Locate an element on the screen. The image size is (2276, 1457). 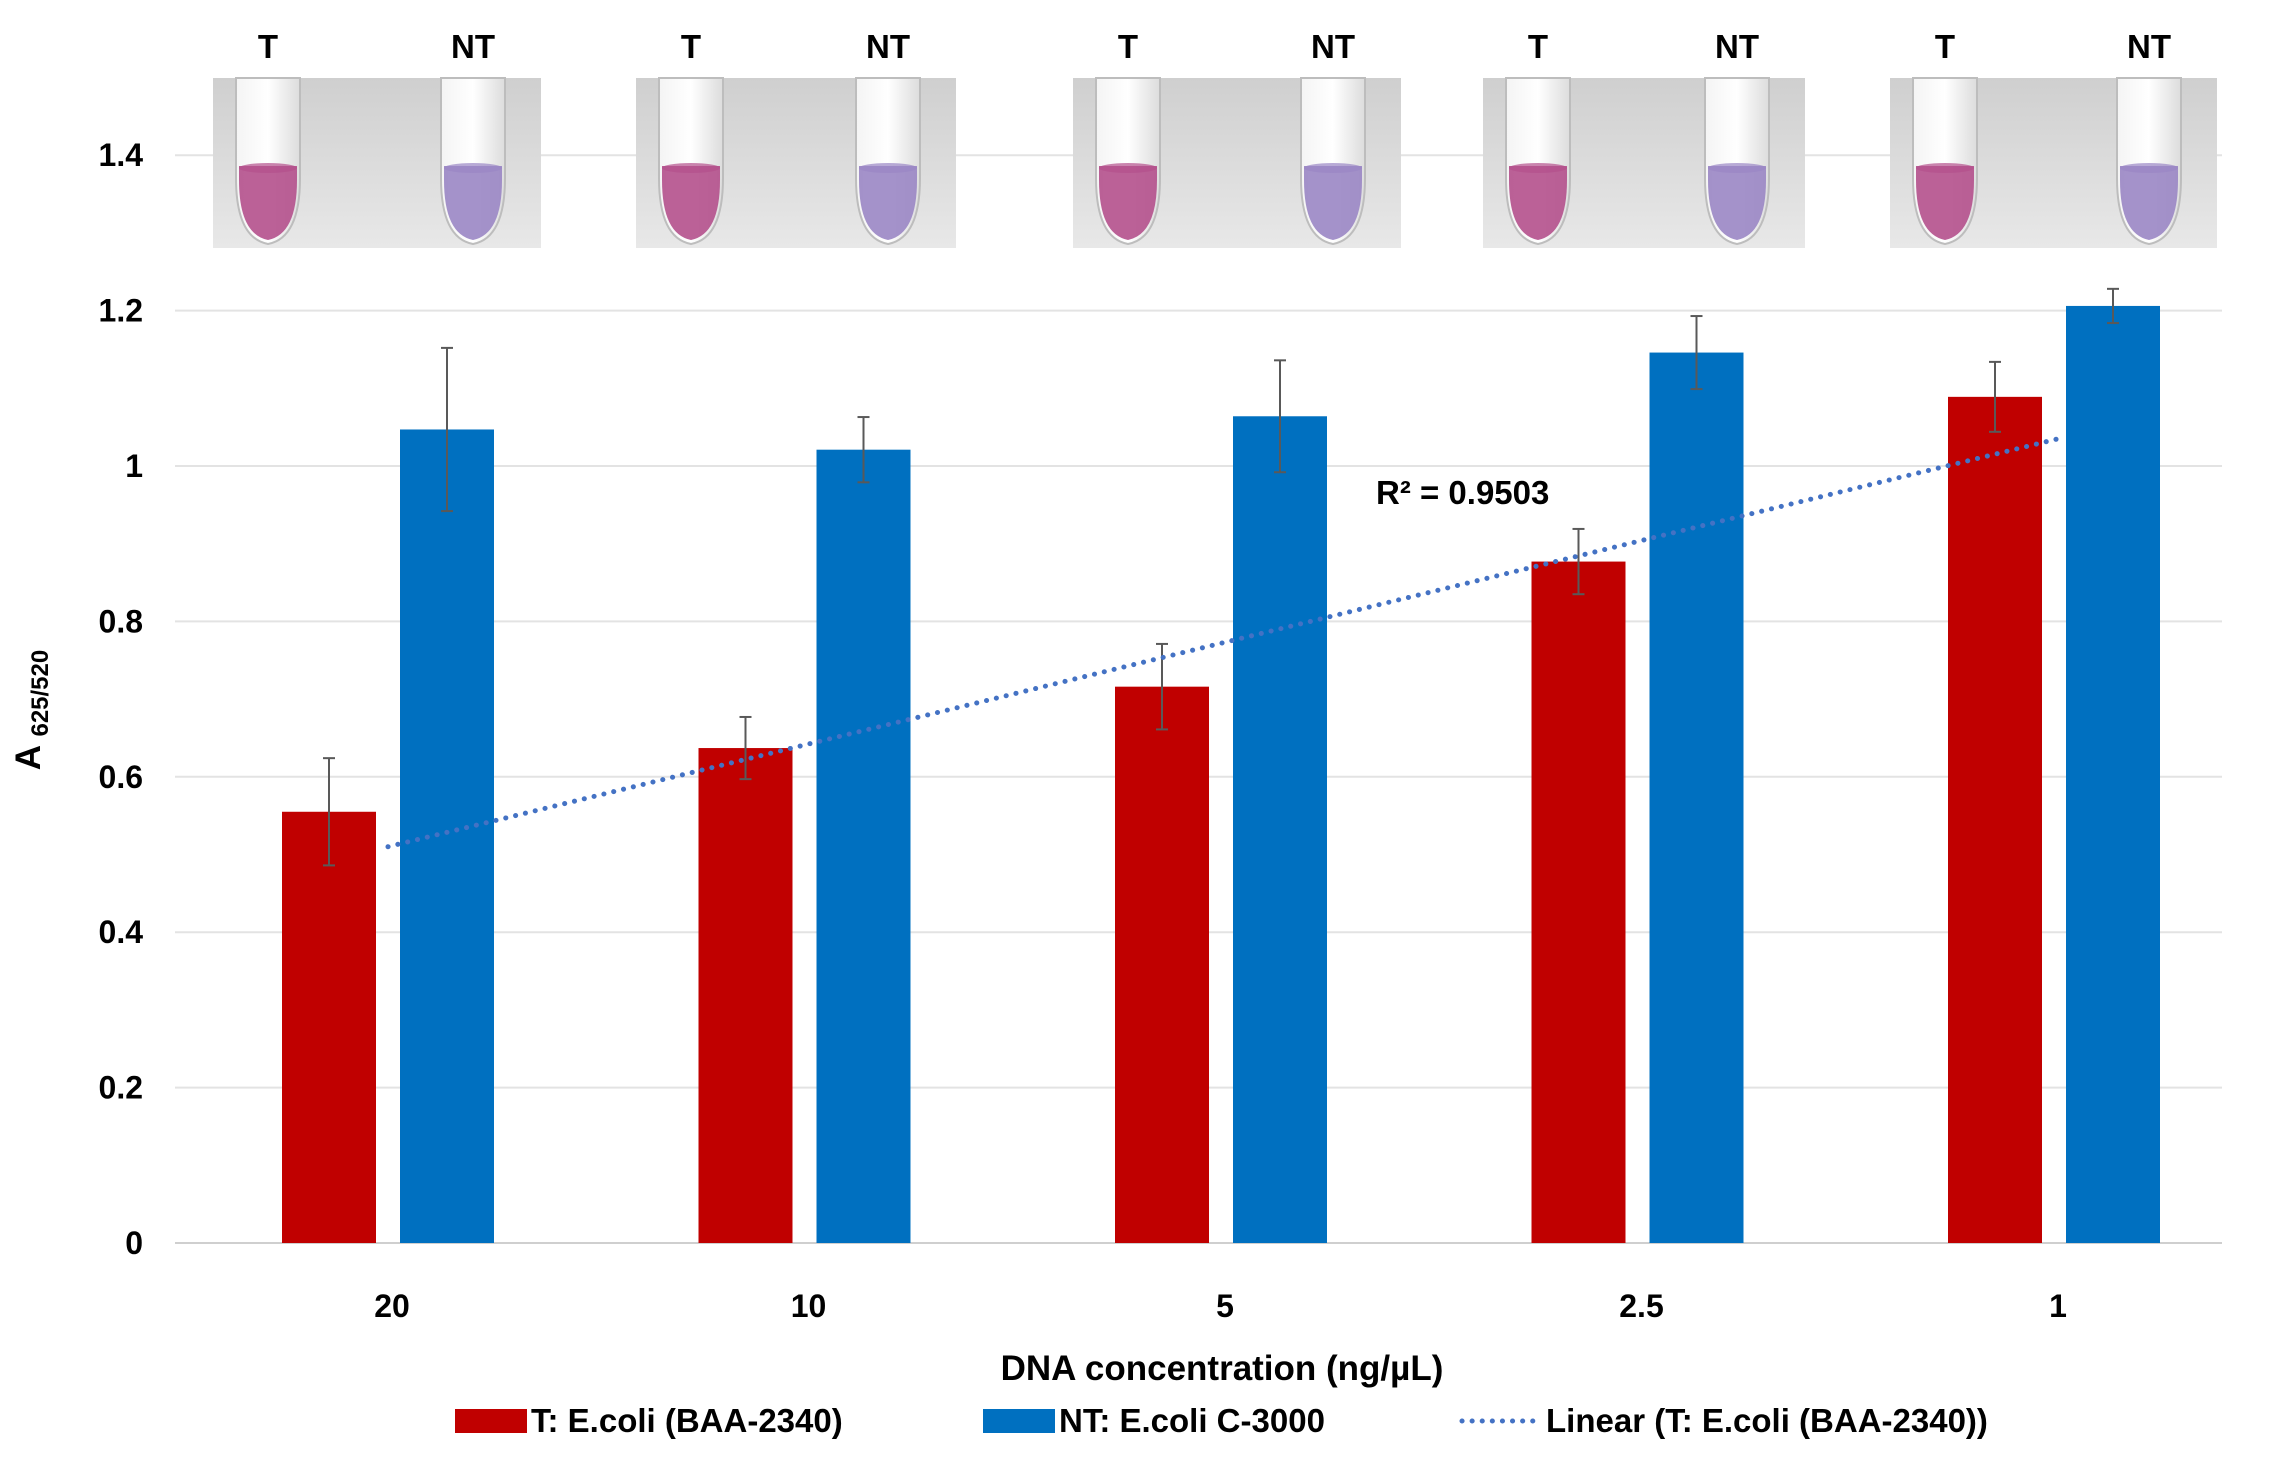
x-axis-title: DNA concentration (ng/µL) is located at coordinates (1222, 1368).